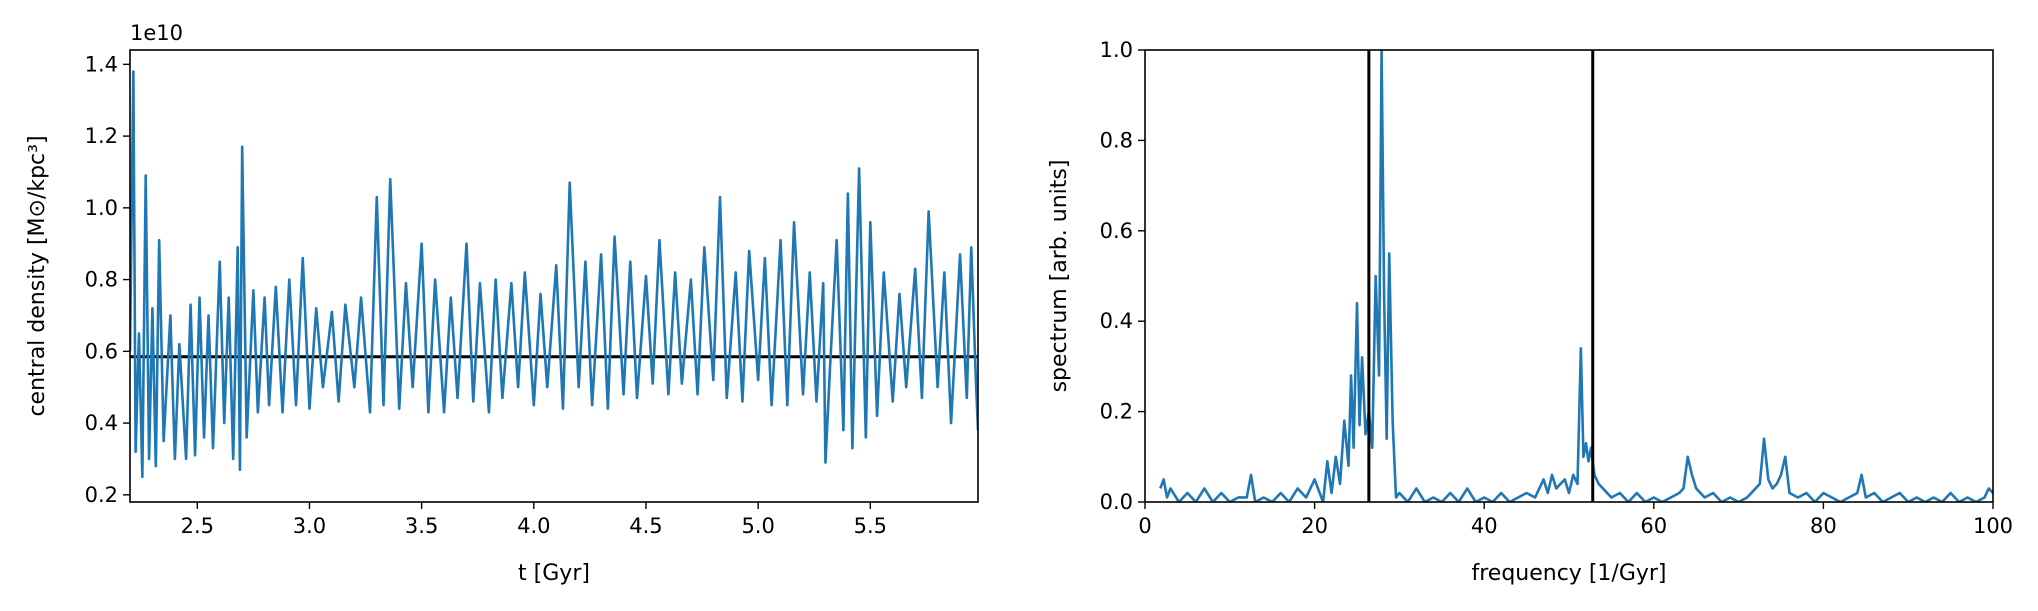 The image size is (2038, 611). I want to click on left-x-tick-label: 3.0, so click(309, 526).